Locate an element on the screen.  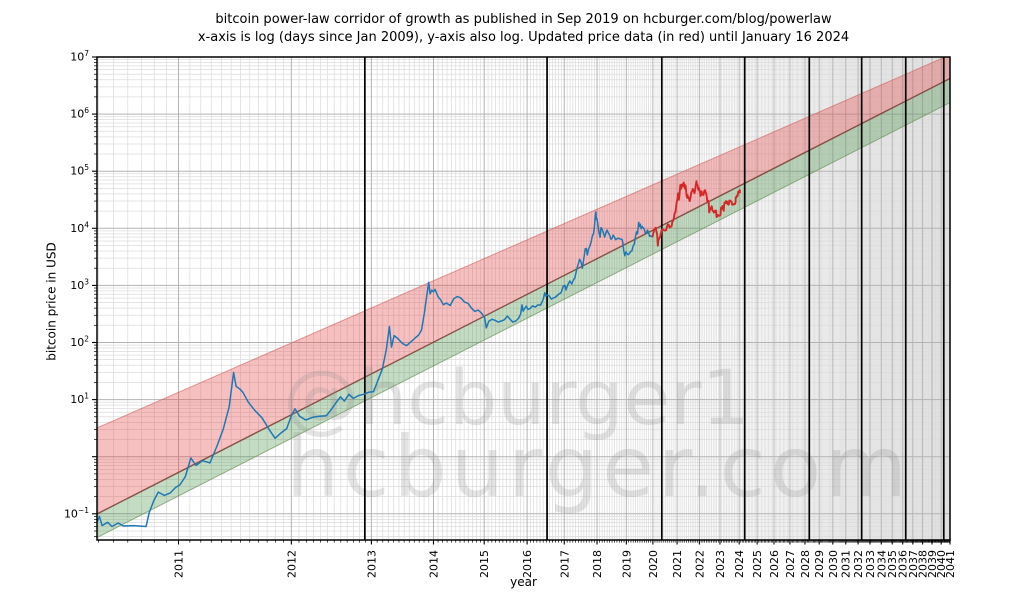
x-tick-label: 2040 is located at coordinates (941, 564).